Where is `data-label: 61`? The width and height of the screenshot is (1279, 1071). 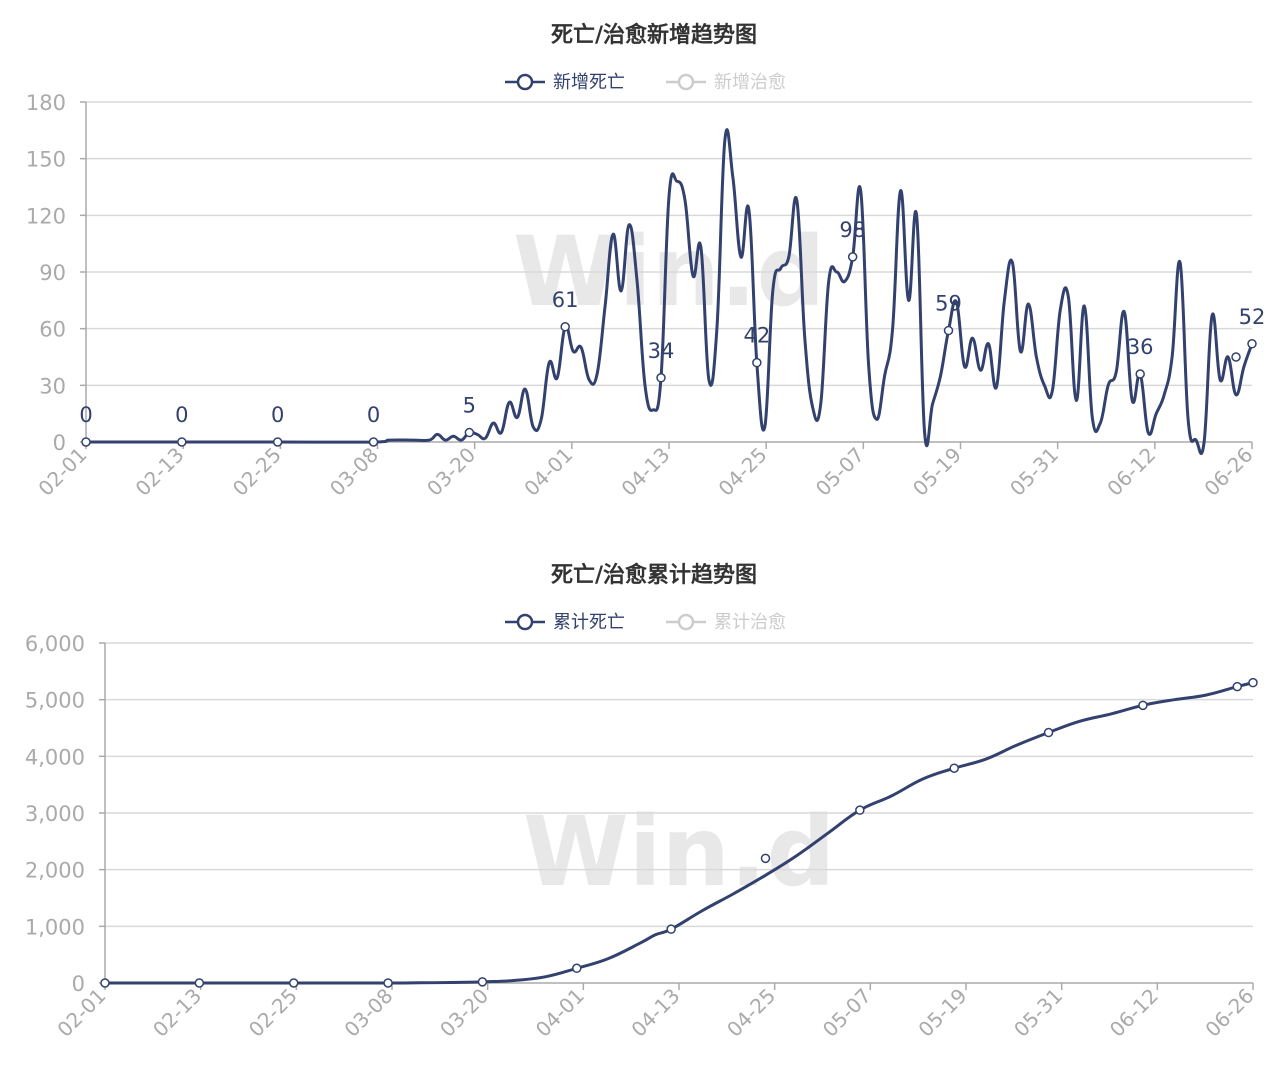 data-label: 61 is located at coordinates (565, 300).